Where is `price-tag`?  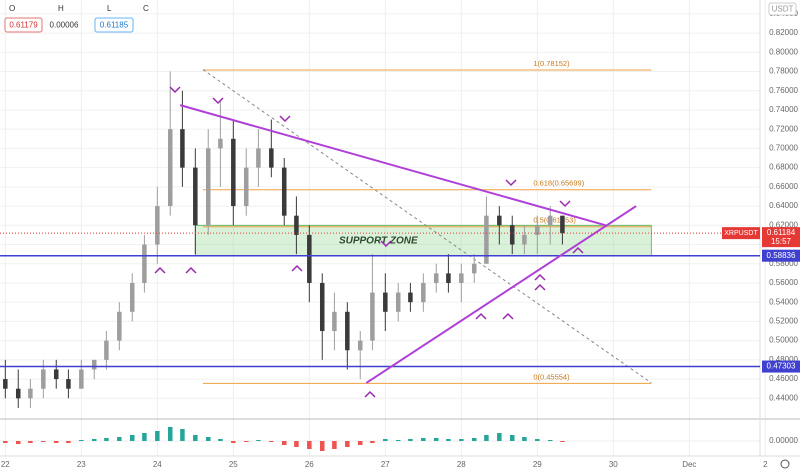
price-tag is located at coordinates (781, 237).